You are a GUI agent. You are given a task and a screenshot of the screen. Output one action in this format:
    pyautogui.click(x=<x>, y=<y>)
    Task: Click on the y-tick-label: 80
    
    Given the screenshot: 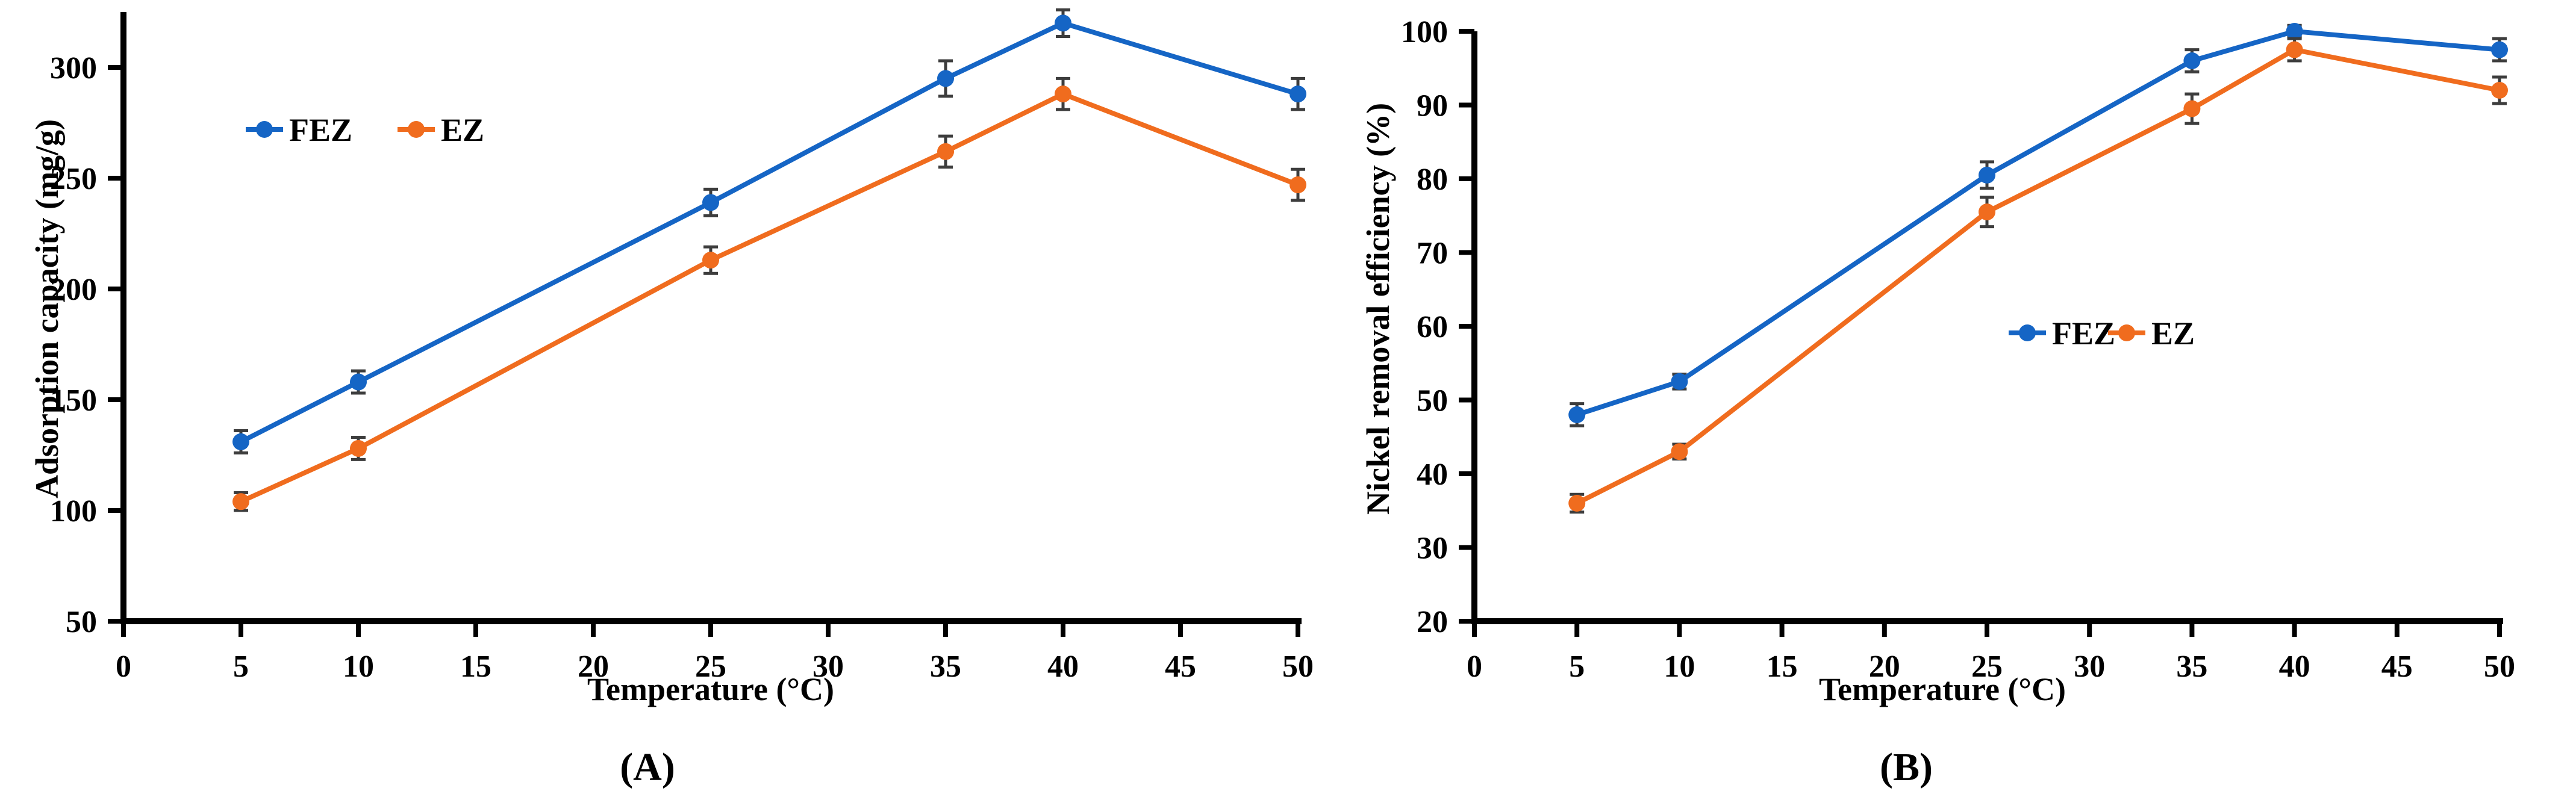 What is the action you would take?
    pyautogui.click(x=1432, y=180)
    